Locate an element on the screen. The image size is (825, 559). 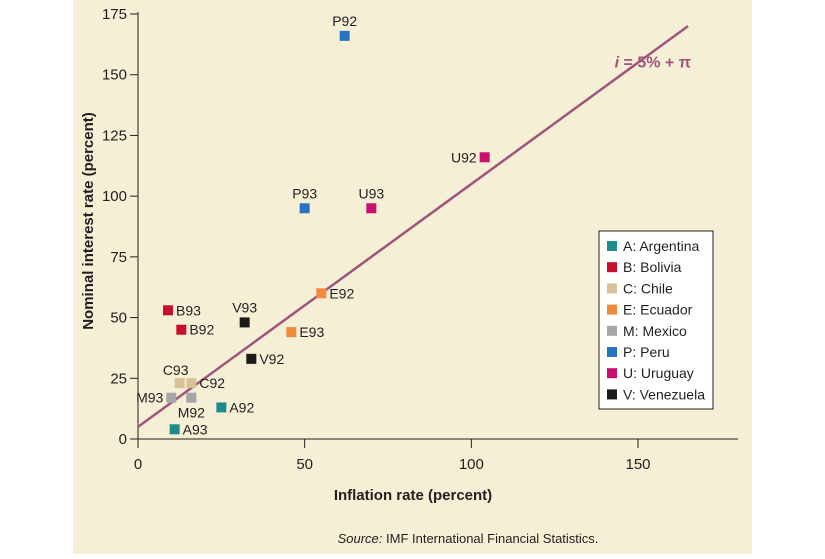
legend-entry-mexico: M: Mexico is located at coordinates (655, 331).